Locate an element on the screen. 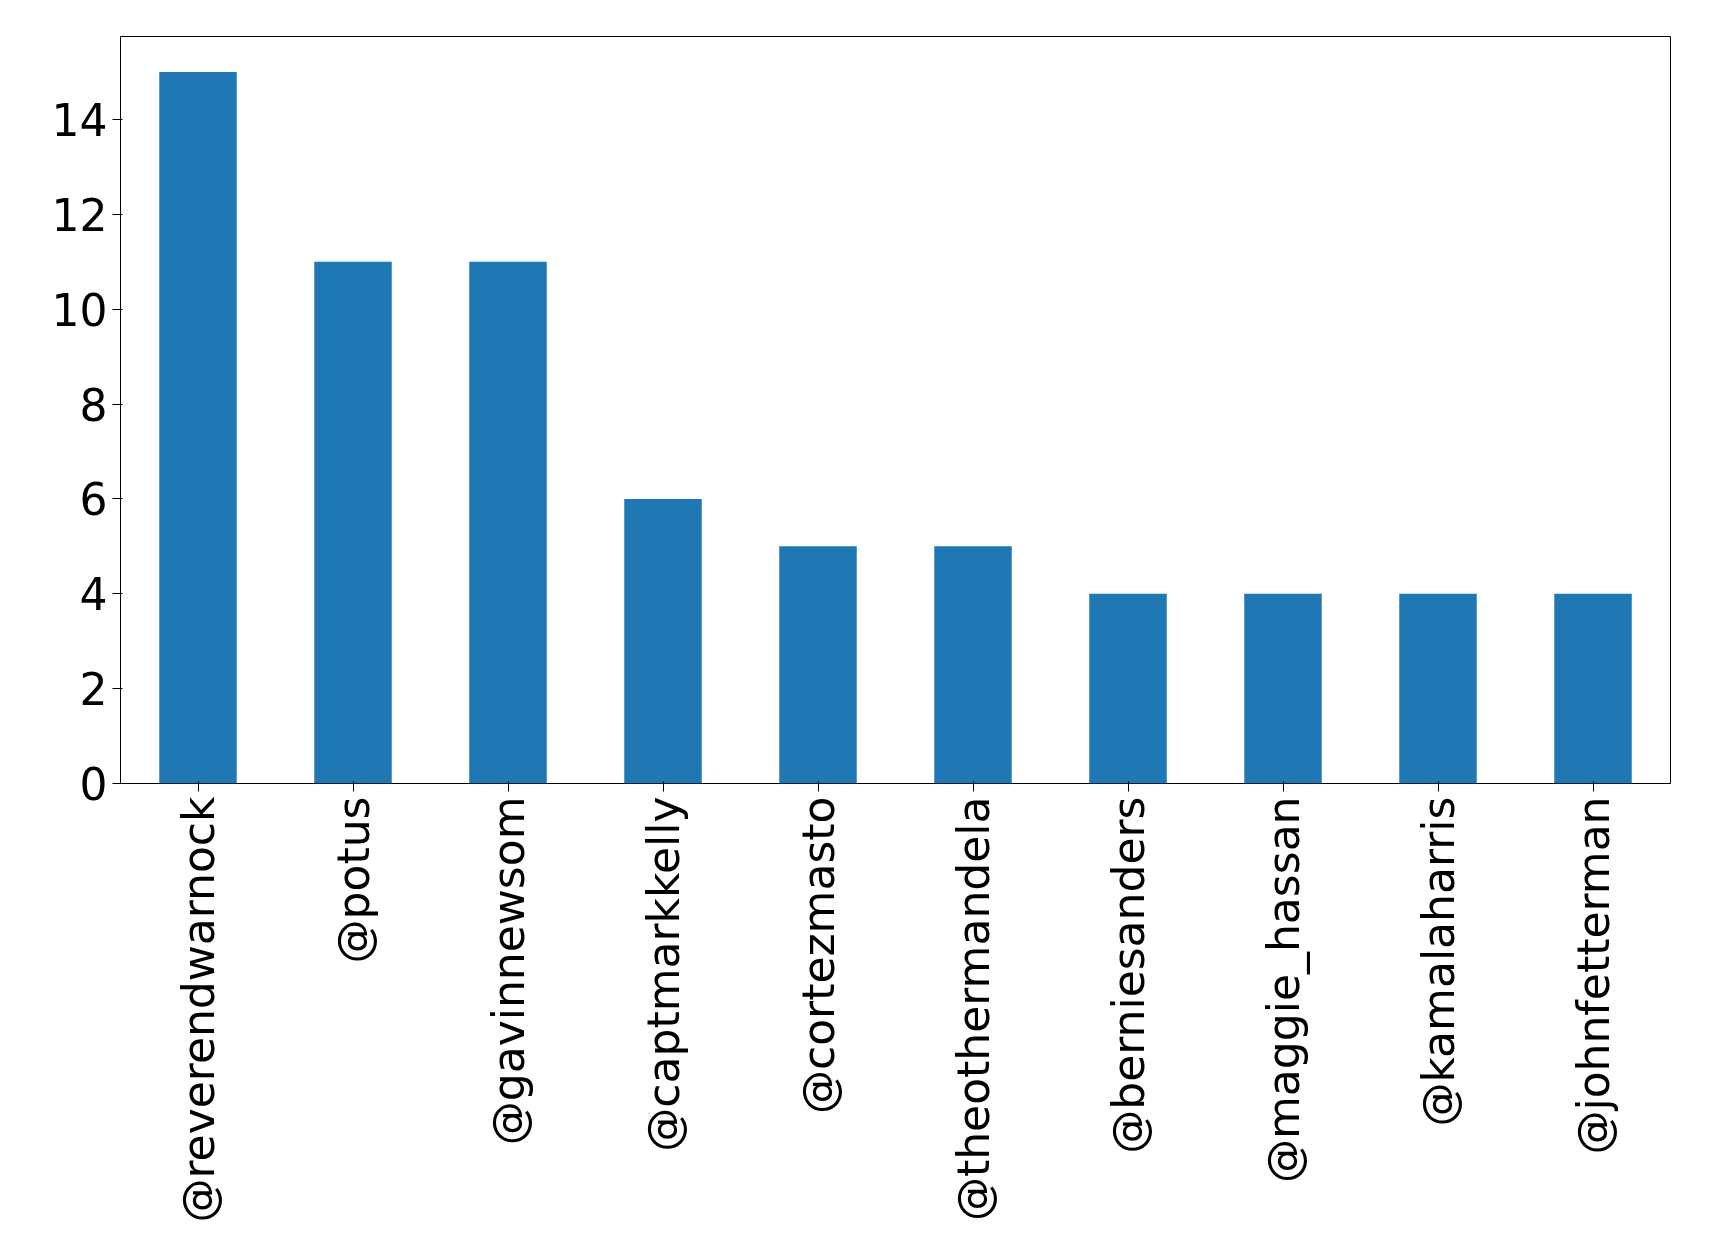 The image size is (1719, 1233). x-tick-label: @reverendwarnock is located at coordinates (198, 1009).